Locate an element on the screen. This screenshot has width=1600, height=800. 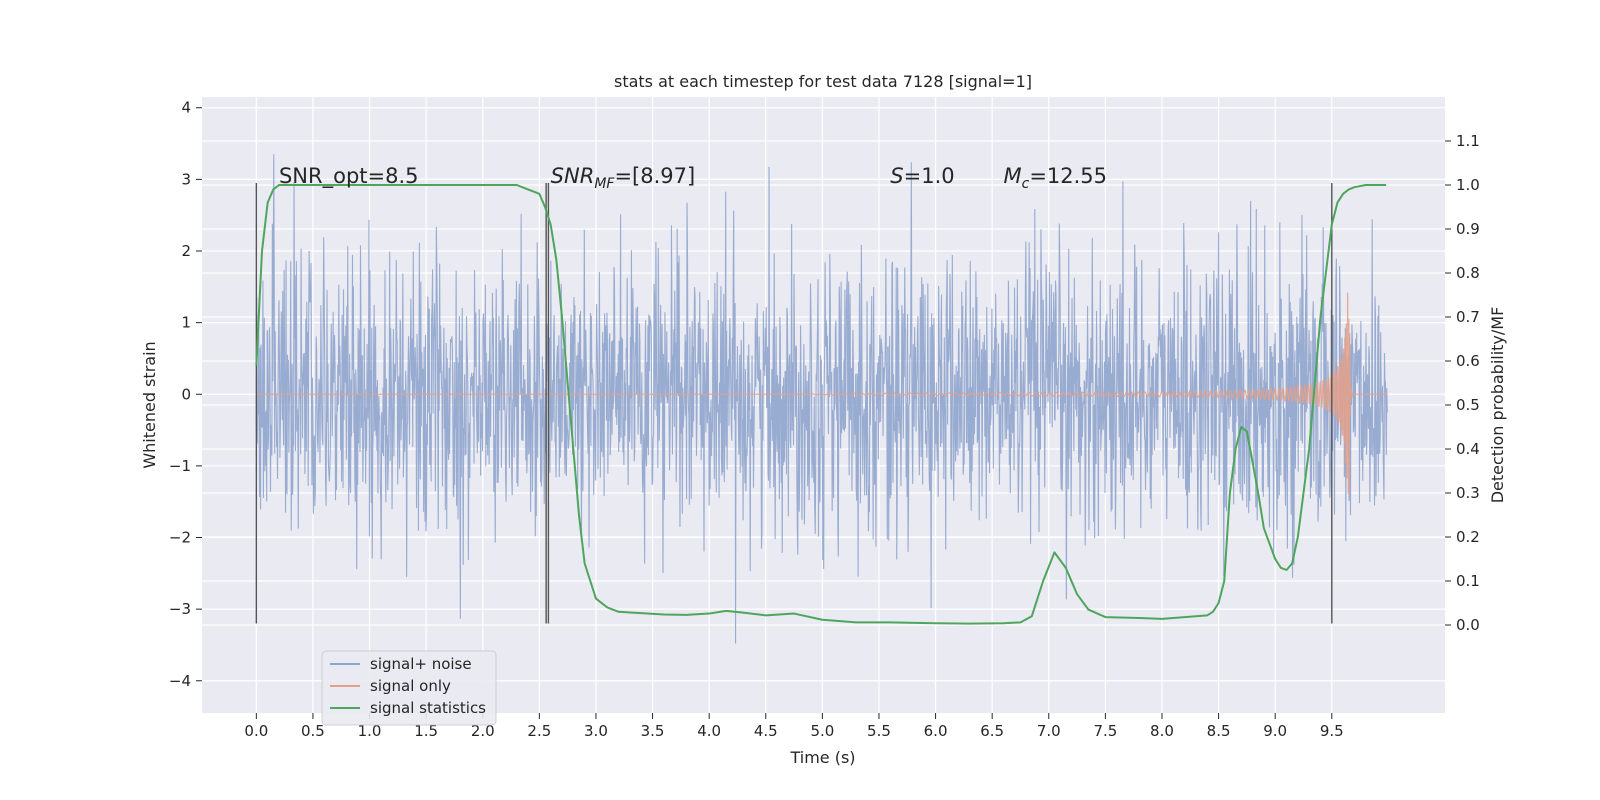
annotation: SNR_opt=8.5 is located at coordinates (349, 176).